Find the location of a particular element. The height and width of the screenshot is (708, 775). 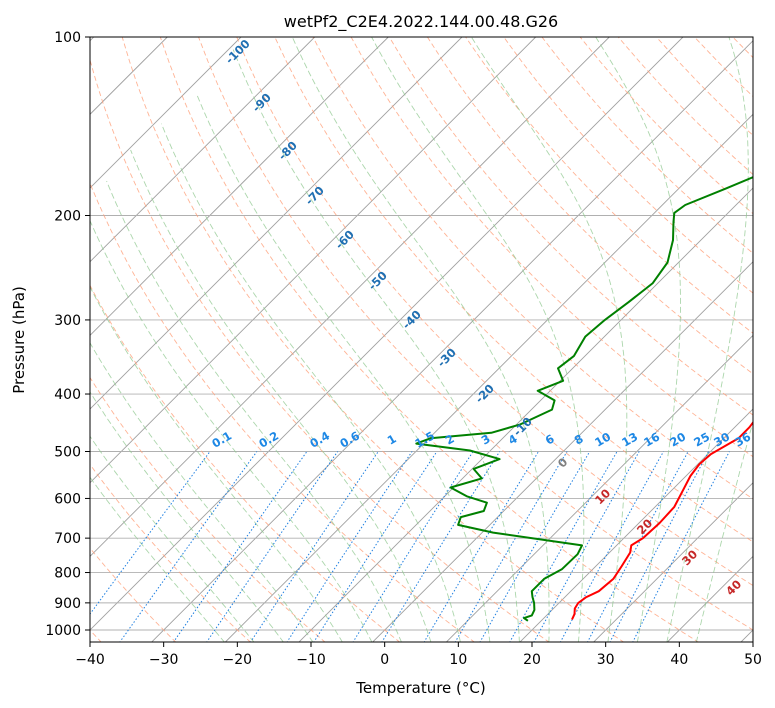

y-tick-label: 800 is located at coordinates (67, 574).